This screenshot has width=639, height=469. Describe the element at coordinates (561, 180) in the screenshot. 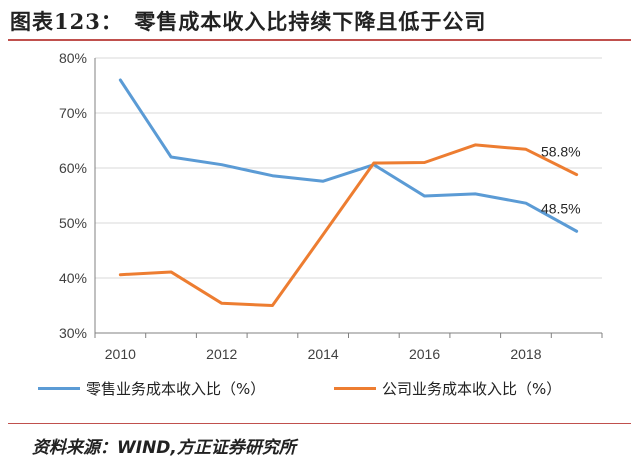

I see `data-labels: 48.5% 58.8%` at that location.